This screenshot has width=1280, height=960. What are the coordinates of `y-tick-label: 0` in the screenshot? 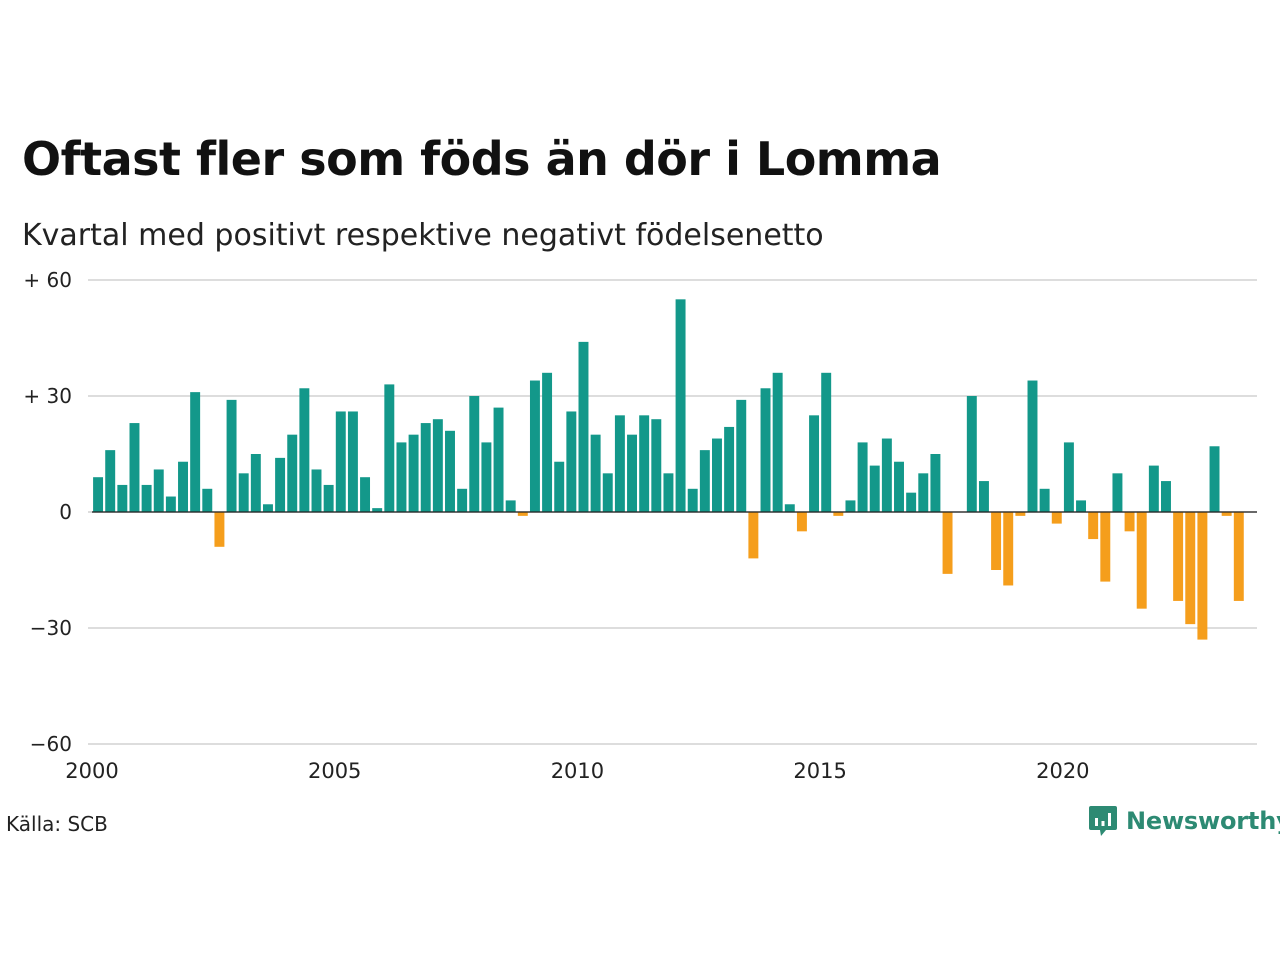 It's located at (65, 512).